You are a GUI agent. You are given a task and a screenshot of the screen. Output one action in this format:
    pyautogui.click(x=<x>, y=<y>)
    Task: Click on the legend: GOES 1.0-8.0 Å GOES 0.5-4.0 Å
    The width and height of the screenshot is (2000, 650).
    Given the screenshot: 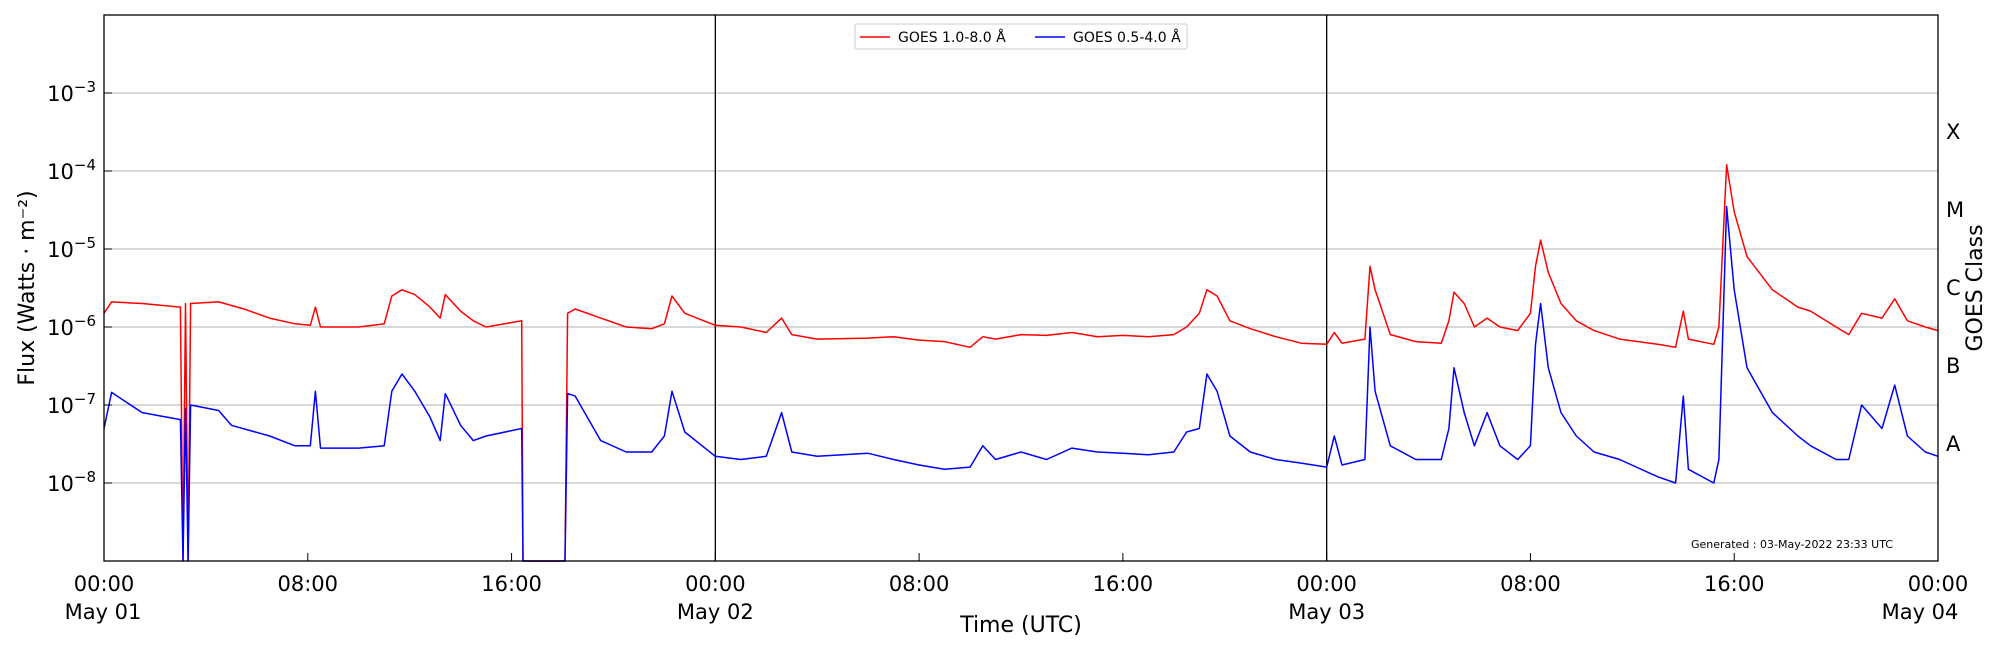 What is the action you would take?
    pyautogui.click(x=1021, y=36)
    